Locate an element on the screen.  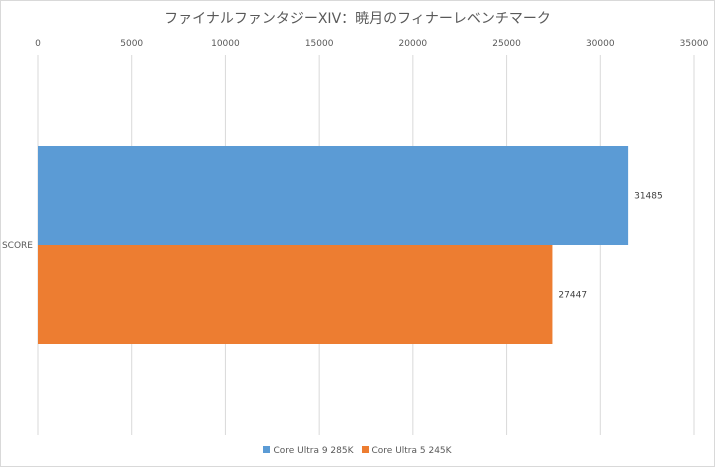
chart-title: ファイナルファンタジーXIV：暁月のフィナーレベンチマーク is located at coordinates (357, 19).